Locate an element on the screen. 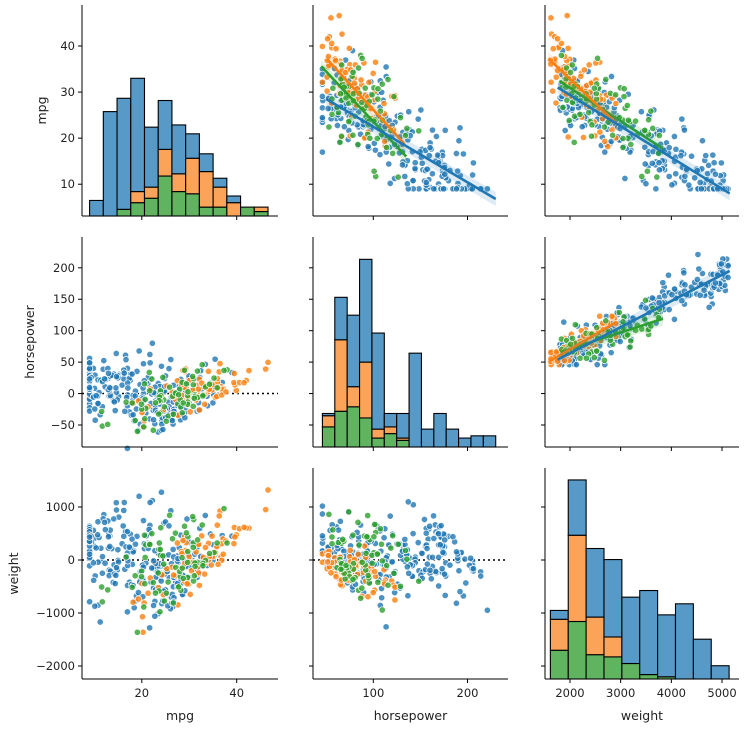 Image resolution: width=746 pixels, height=730 pixels. y-tick-label: 10 is located at coordinates (67, 184).